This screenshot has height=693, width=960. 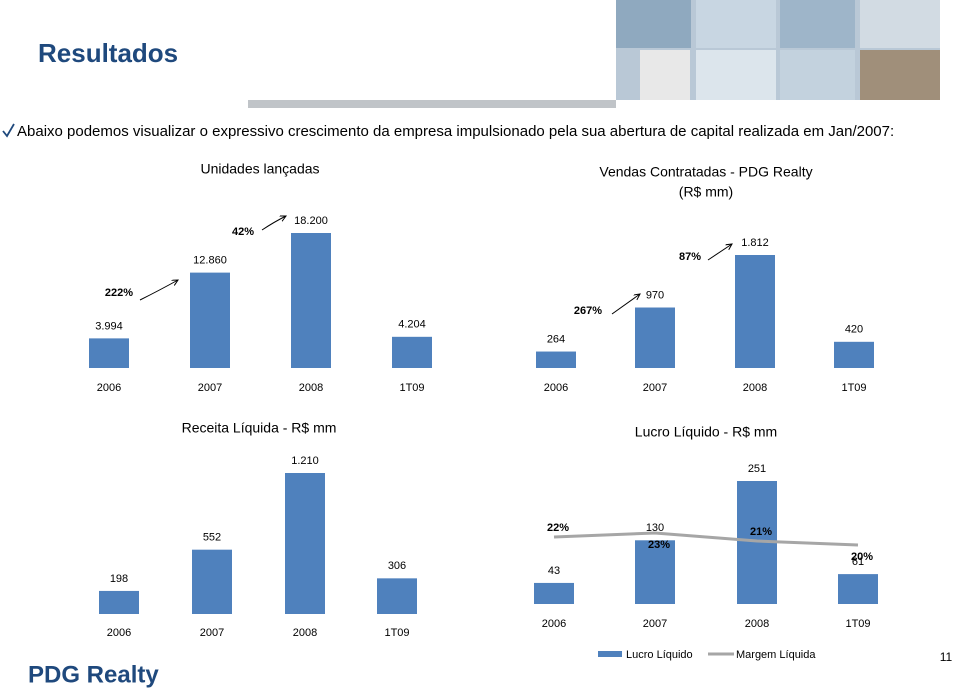 I want to click on data-label: 198, so click(x=119, y=579).